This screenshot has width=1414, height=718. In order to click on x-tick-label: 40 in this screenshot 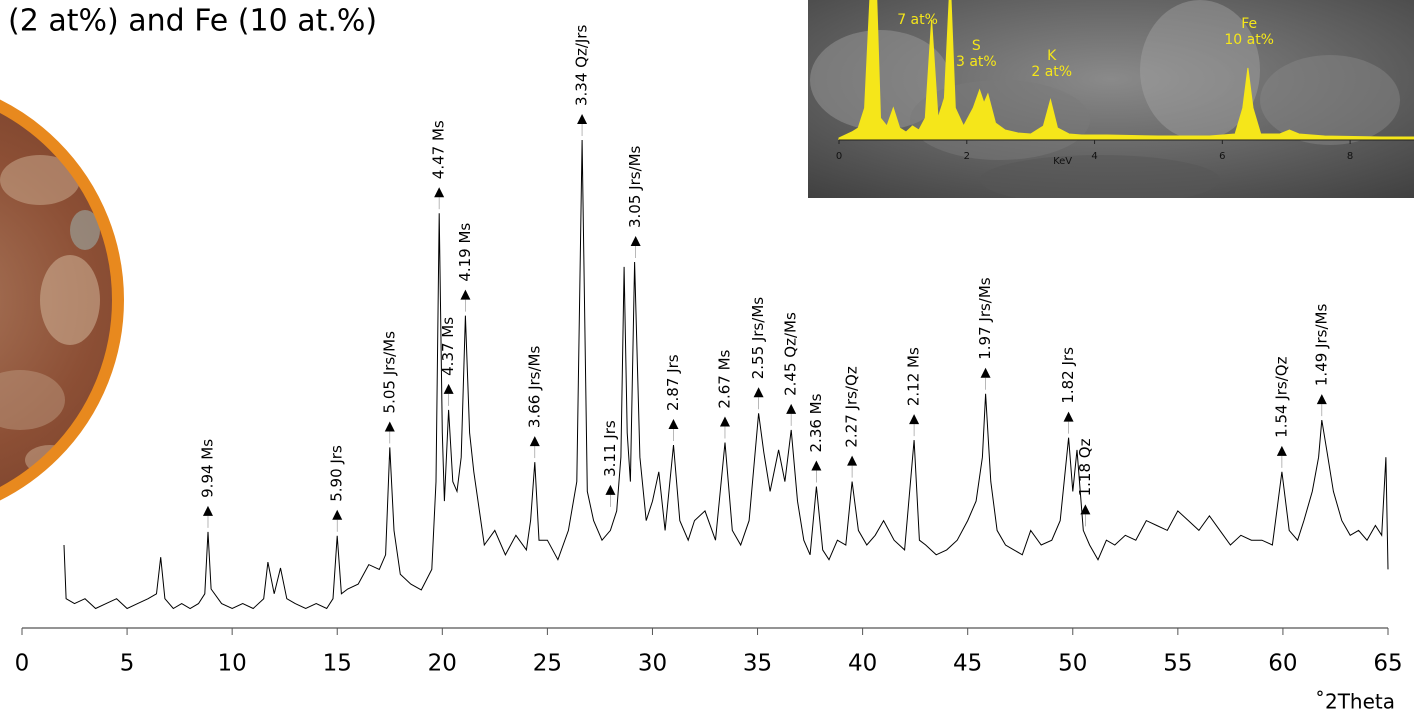, I will do `click(862, 664)`.